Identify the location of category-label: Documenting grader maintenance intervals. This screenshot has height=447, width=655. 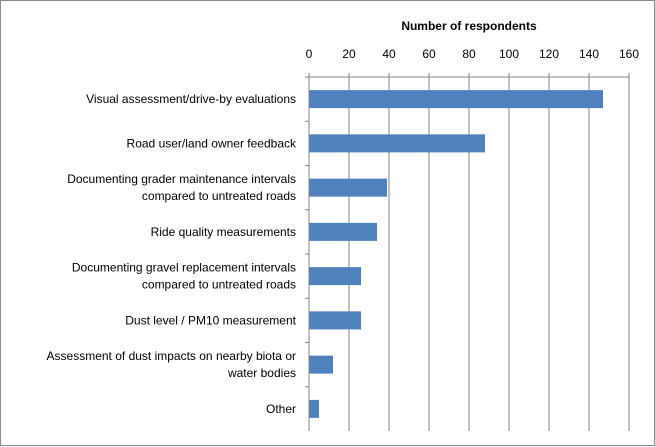
(181, 179).